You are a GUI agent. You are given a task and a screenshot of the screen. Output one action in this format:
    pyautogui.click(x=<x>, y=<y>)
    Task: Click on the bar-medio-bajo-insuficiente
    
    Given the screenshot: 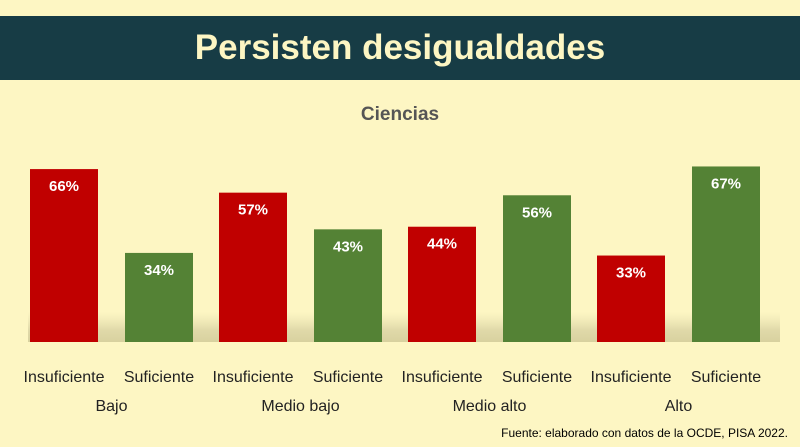 What is the action you would take?
    pyautogui.click(x=253, y=267)
    